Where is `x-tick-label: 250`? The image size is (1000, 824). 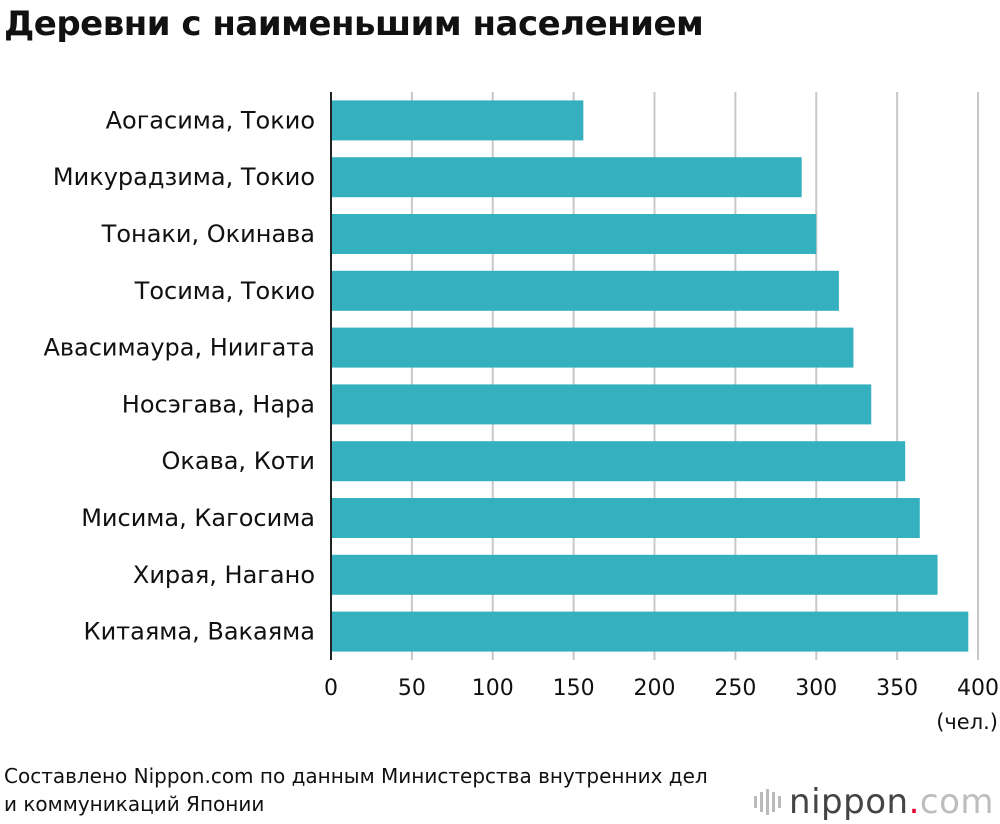 x-tick-label: 250 is located at coordinates (735, 688).